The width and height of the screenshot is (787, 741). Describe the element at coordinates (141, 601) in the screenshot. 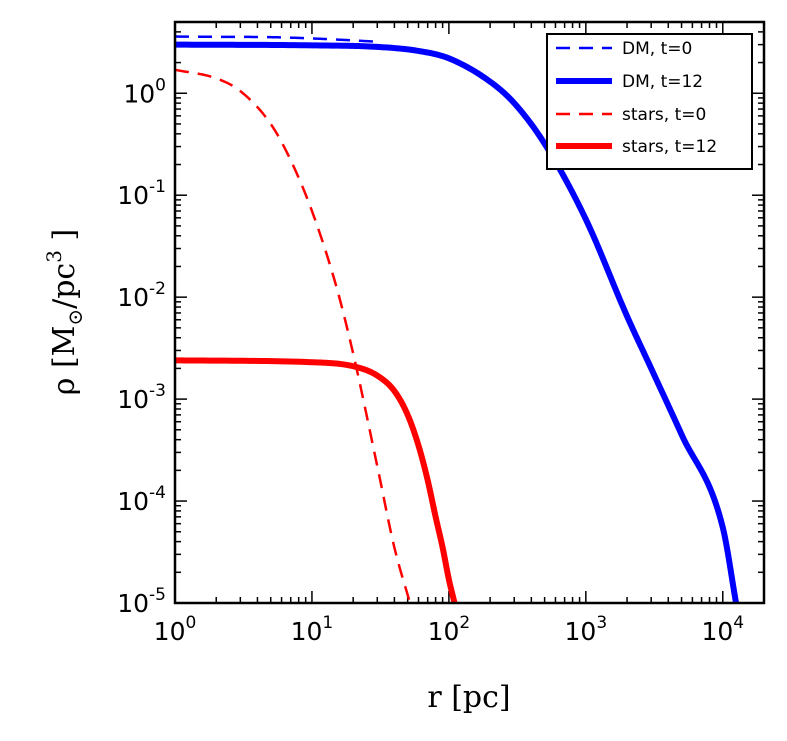

I see `y-tick-label: 10⁻⁵` at that location.